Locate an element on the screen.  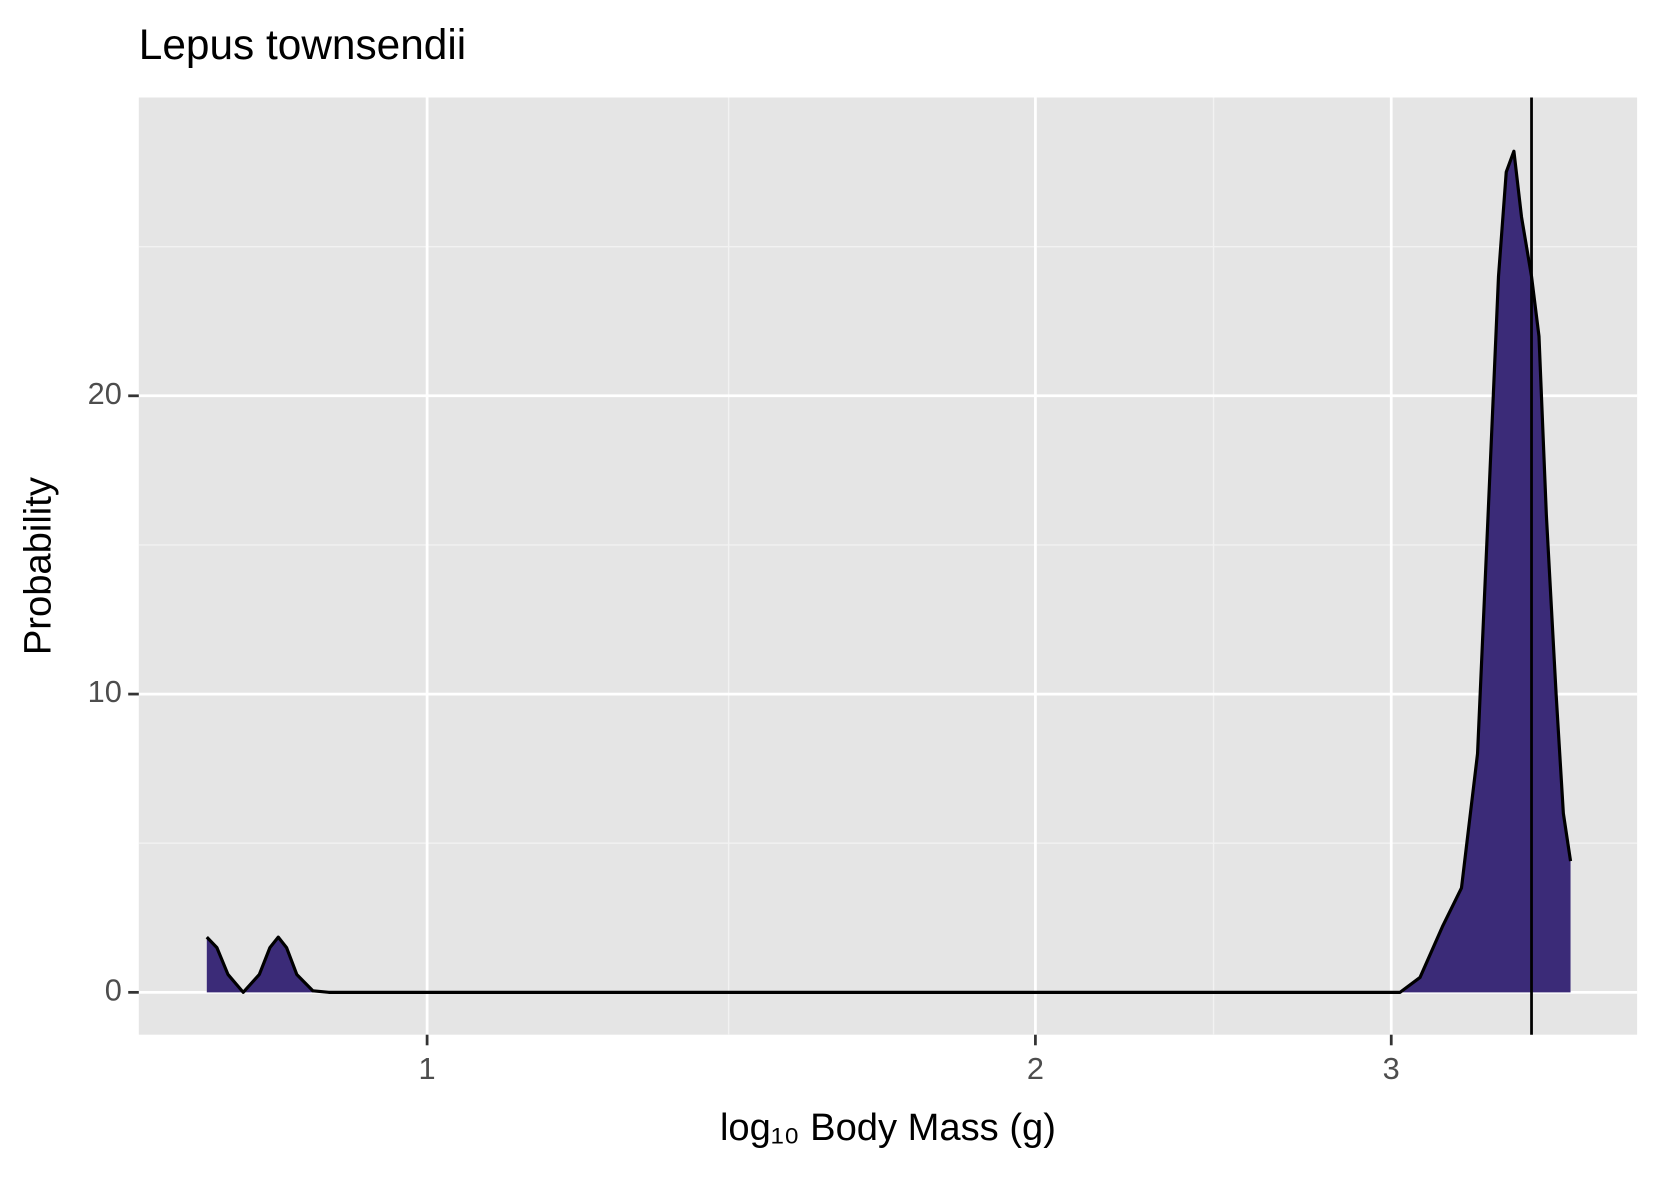
y-axis-title: Probability is located at coordinates (37, 566).